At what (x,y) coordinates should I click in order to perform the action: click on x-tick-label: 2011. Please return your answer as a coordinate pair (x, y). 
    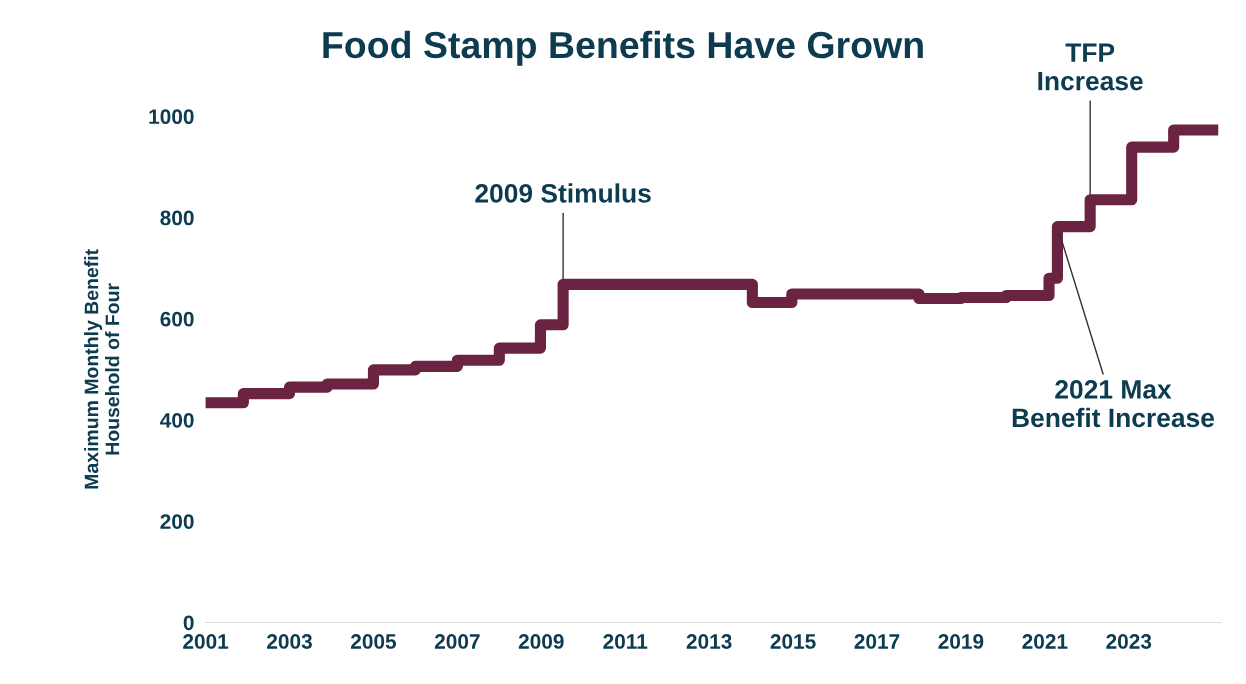
    Looking at the image, I should click on (625, 641).